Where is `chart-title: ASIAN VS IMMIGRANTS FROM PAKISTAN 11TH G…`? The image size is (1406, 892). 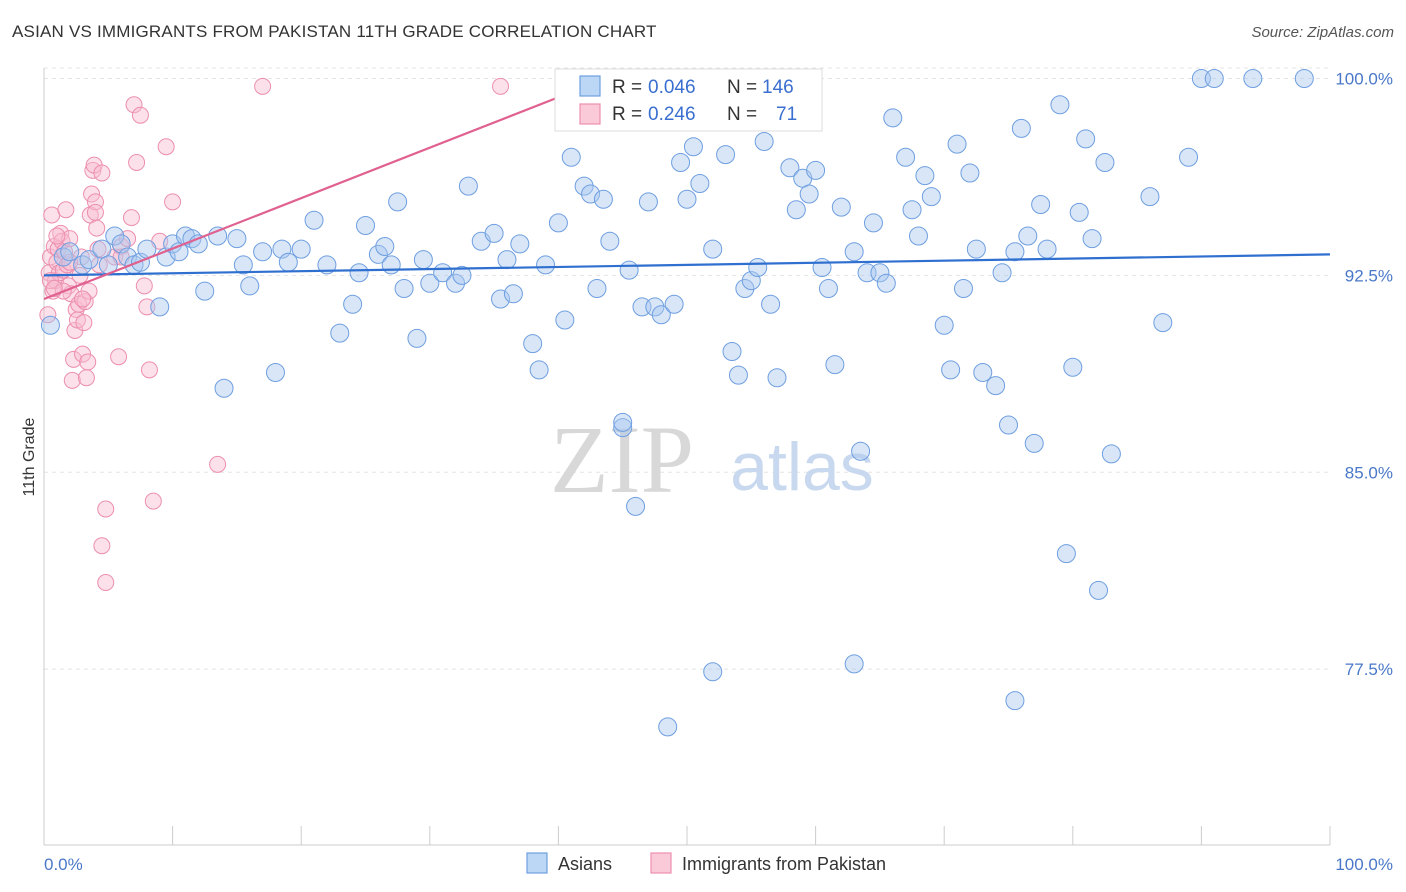
chart-title: ASIAN VS IMMIGRANTS FROM PAKISTAN 11TH G… is located at coordinates (334, 31).